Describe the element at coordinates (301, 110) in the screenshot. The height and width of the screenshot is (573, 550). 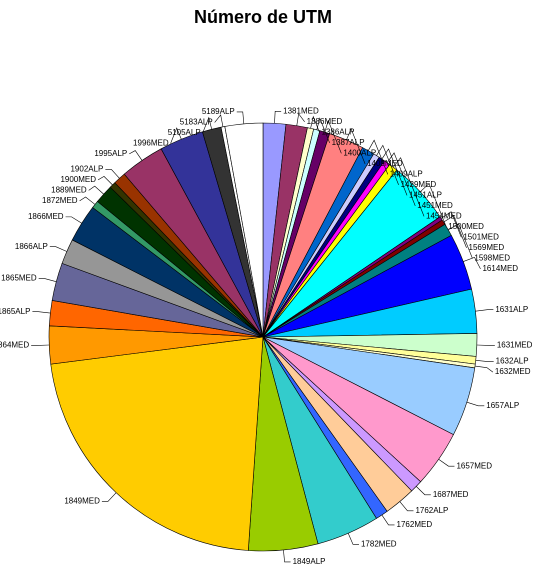
I see `slice-label: 1381MED` at that location.